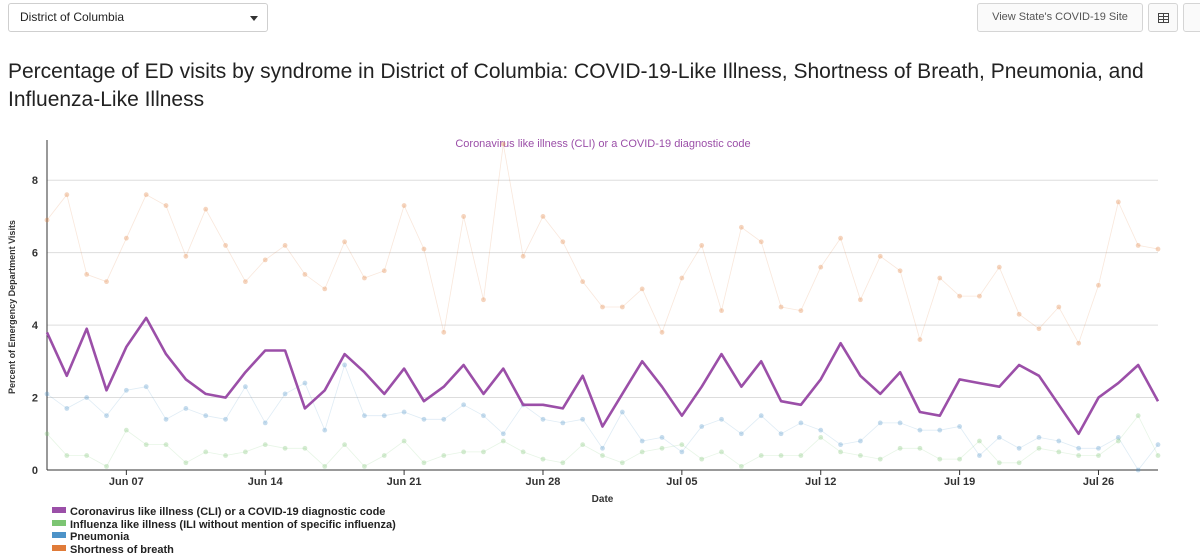 This screenshot has width=1200, height=556. What do you see at coordinates (1060, 17) in the screenshot?
I see `view-state-site-button: View State's COVID-19 Site` at bounding box center [1060, 17].